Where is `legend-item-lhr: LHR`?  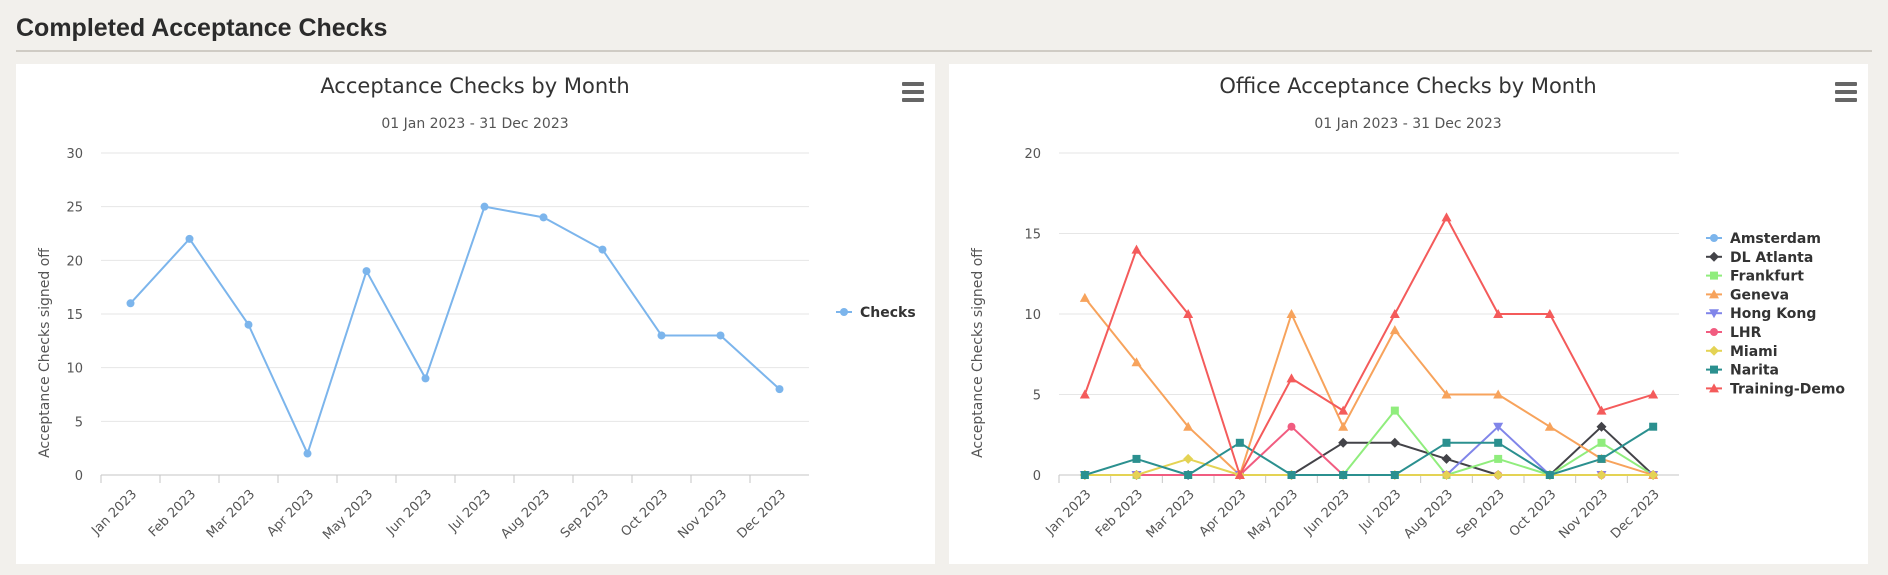
legend-item-lhr: LHR is located at coordinates (1734, 333).